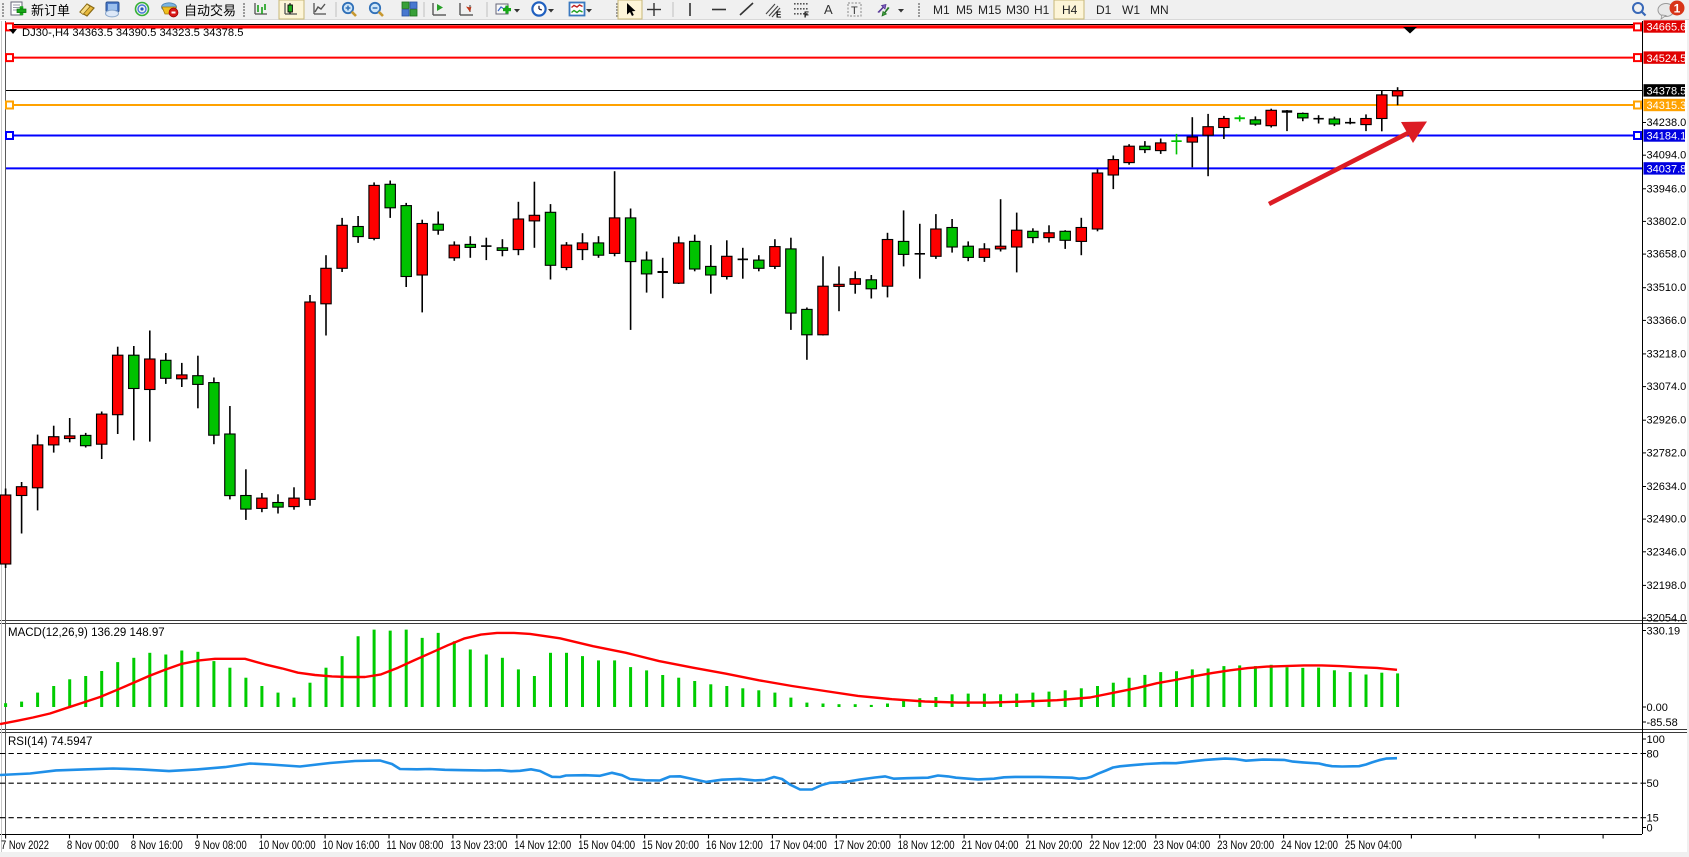 The width and height of the screenshot is (1689, 857). Describe the element at coordinates (1667, 189) in the screenshot. I see `svg-text: 33946.0` at that location.